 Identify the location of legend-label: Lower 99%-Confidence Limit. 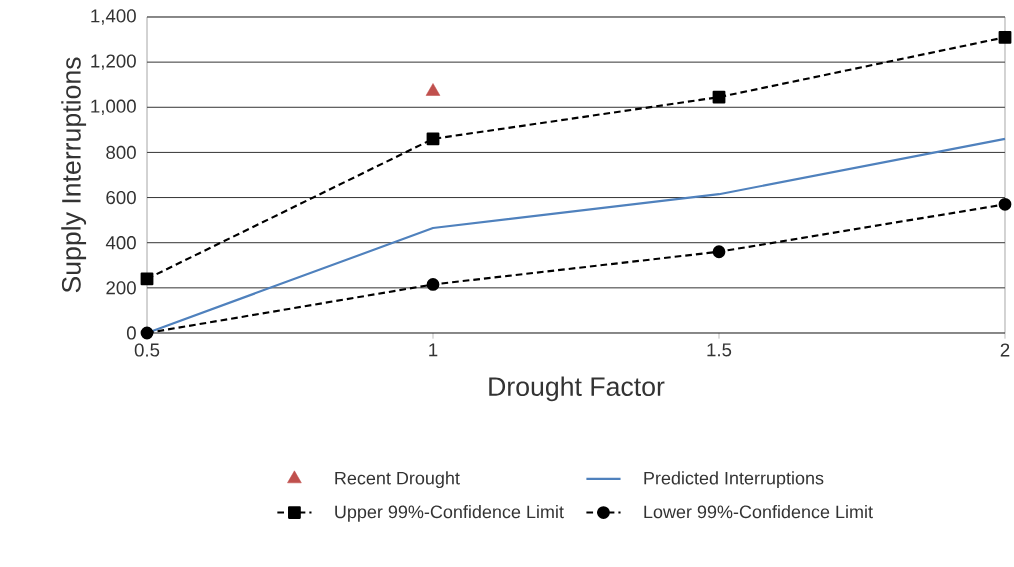
(758, 512).